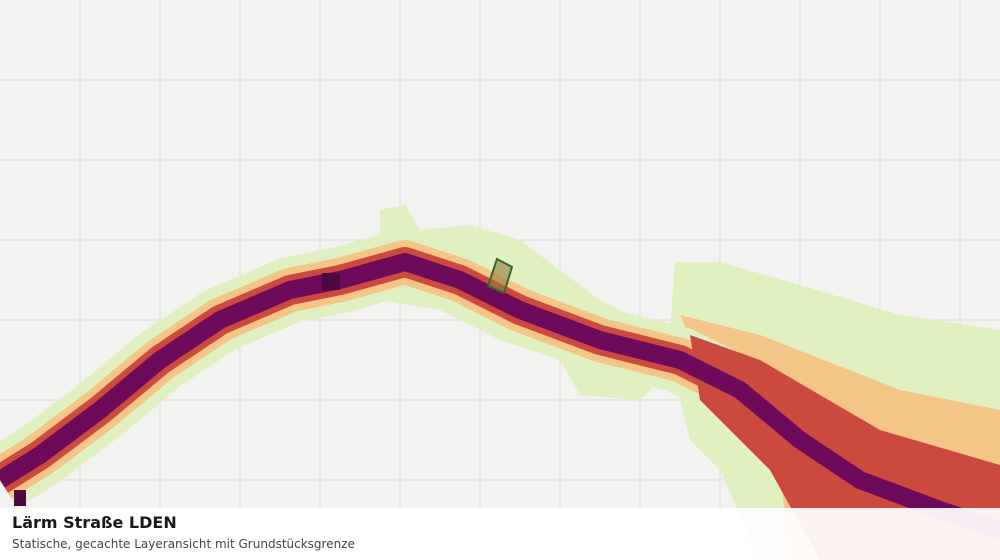 This screenshot has width=1000, height=560. Describe the element at coordinates (94, 522) in the screenshot. I see `layer-title: Lärm Straße LDEN` at that location.